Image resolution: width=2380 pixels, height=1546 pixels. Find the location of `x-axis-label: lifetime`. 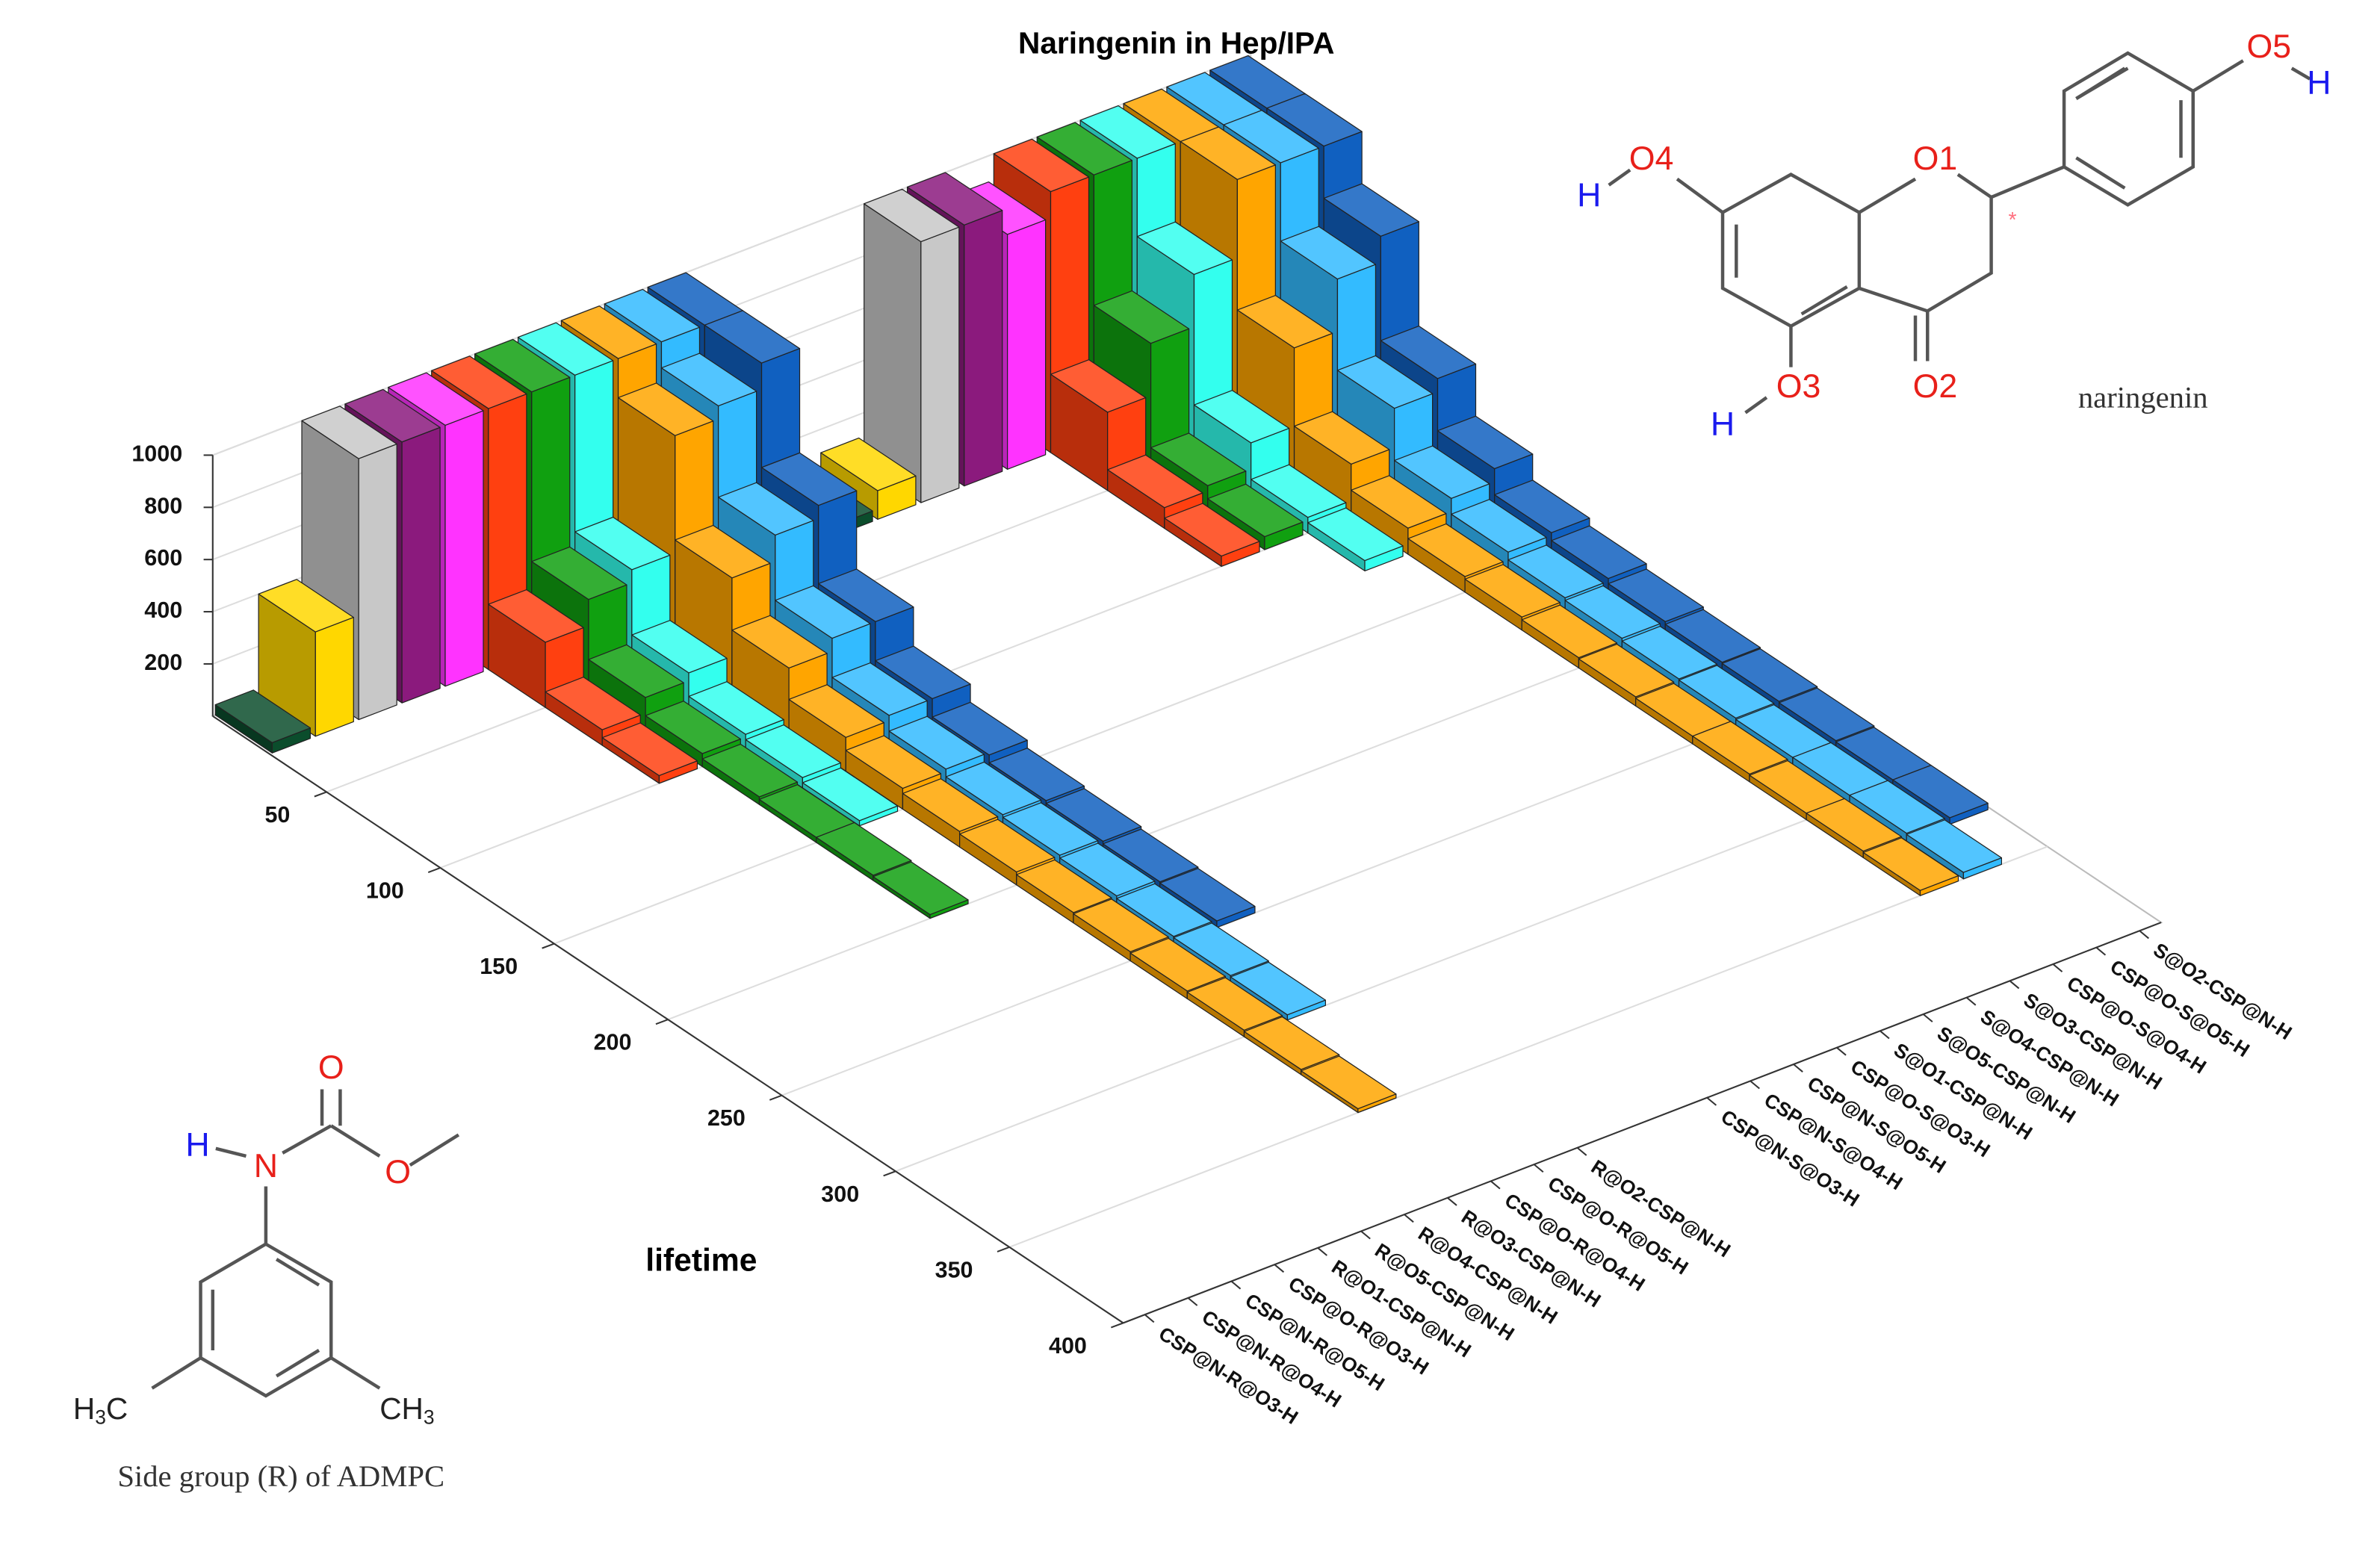

x-axis-label: lifetime is located at coordinates (701, 1260).